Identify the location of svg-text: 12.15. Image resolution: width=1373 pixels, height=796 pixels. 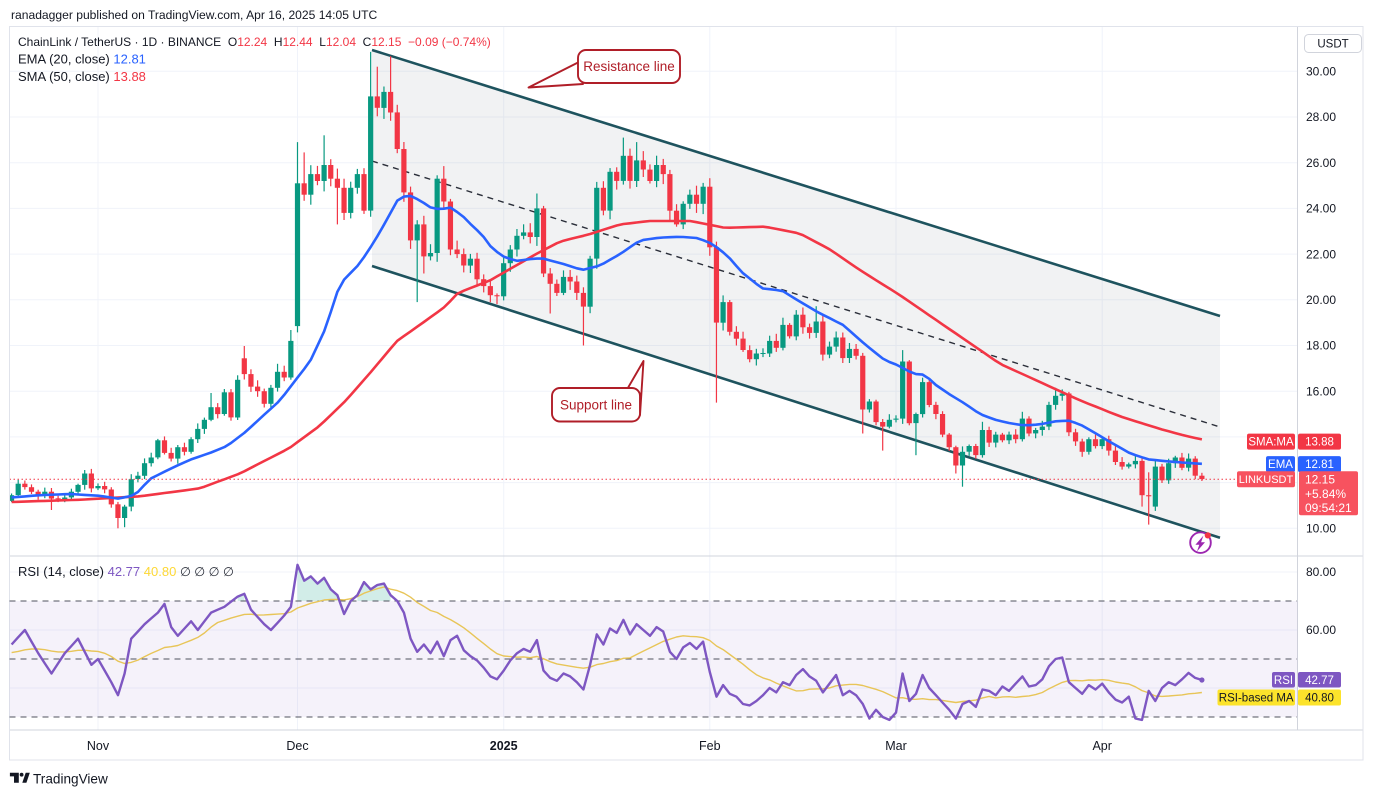
(1320, 480).